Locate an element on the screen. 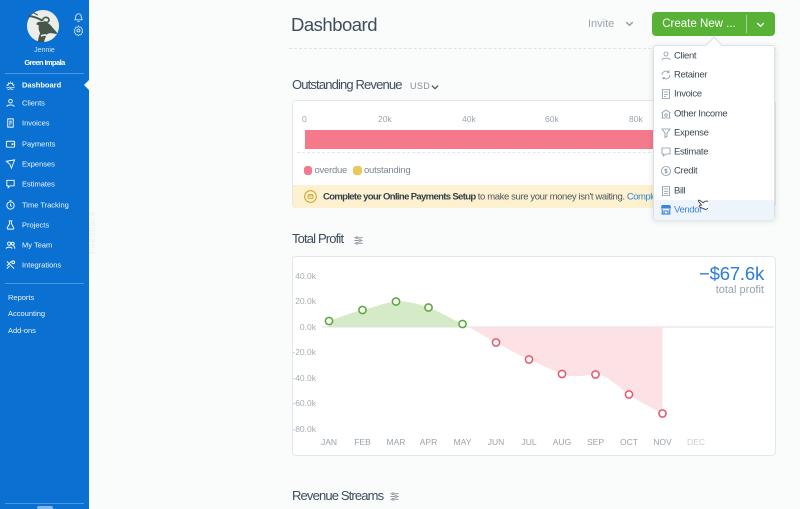 The width and height of the screenshot is (800, 509). svg-text: MAR is located at coordinates (396, 442).